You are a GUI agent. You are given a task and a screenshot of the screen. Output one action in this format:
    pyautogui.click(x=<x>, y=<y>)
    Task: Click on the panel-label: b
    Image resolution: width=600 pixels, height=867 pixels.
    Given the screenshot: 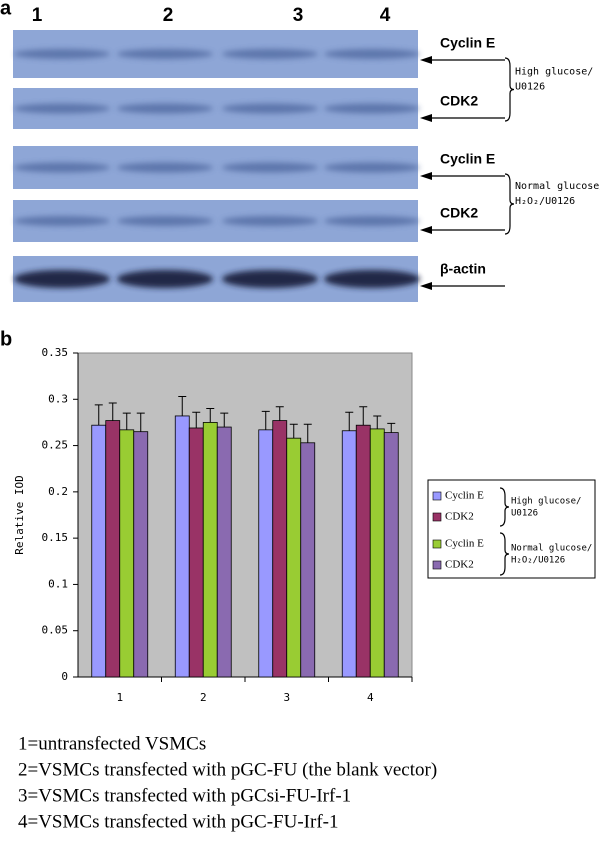 What is the action you would take?
    pyautogui.click(x=6, y=339)
    